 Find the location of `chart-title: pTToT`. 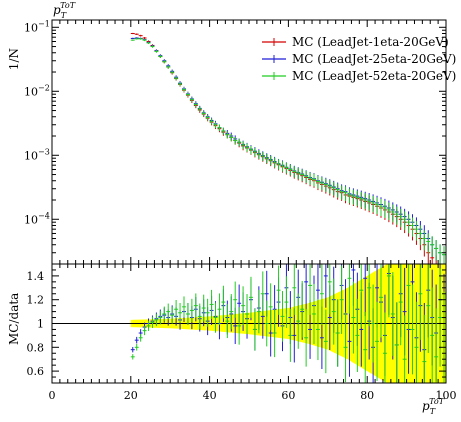

chart-title: pTToT is located at coordinates (64, 10).